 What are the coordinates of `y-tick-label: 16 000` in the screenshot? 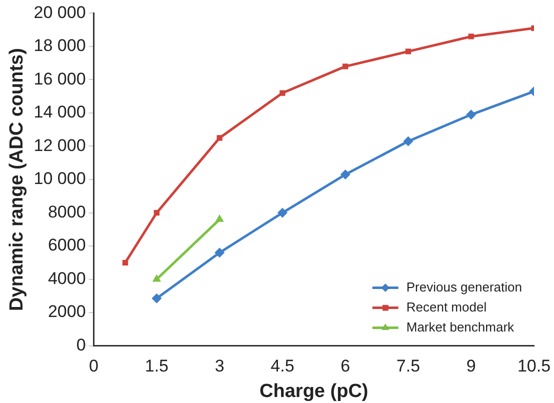 It's located at (60, 78).